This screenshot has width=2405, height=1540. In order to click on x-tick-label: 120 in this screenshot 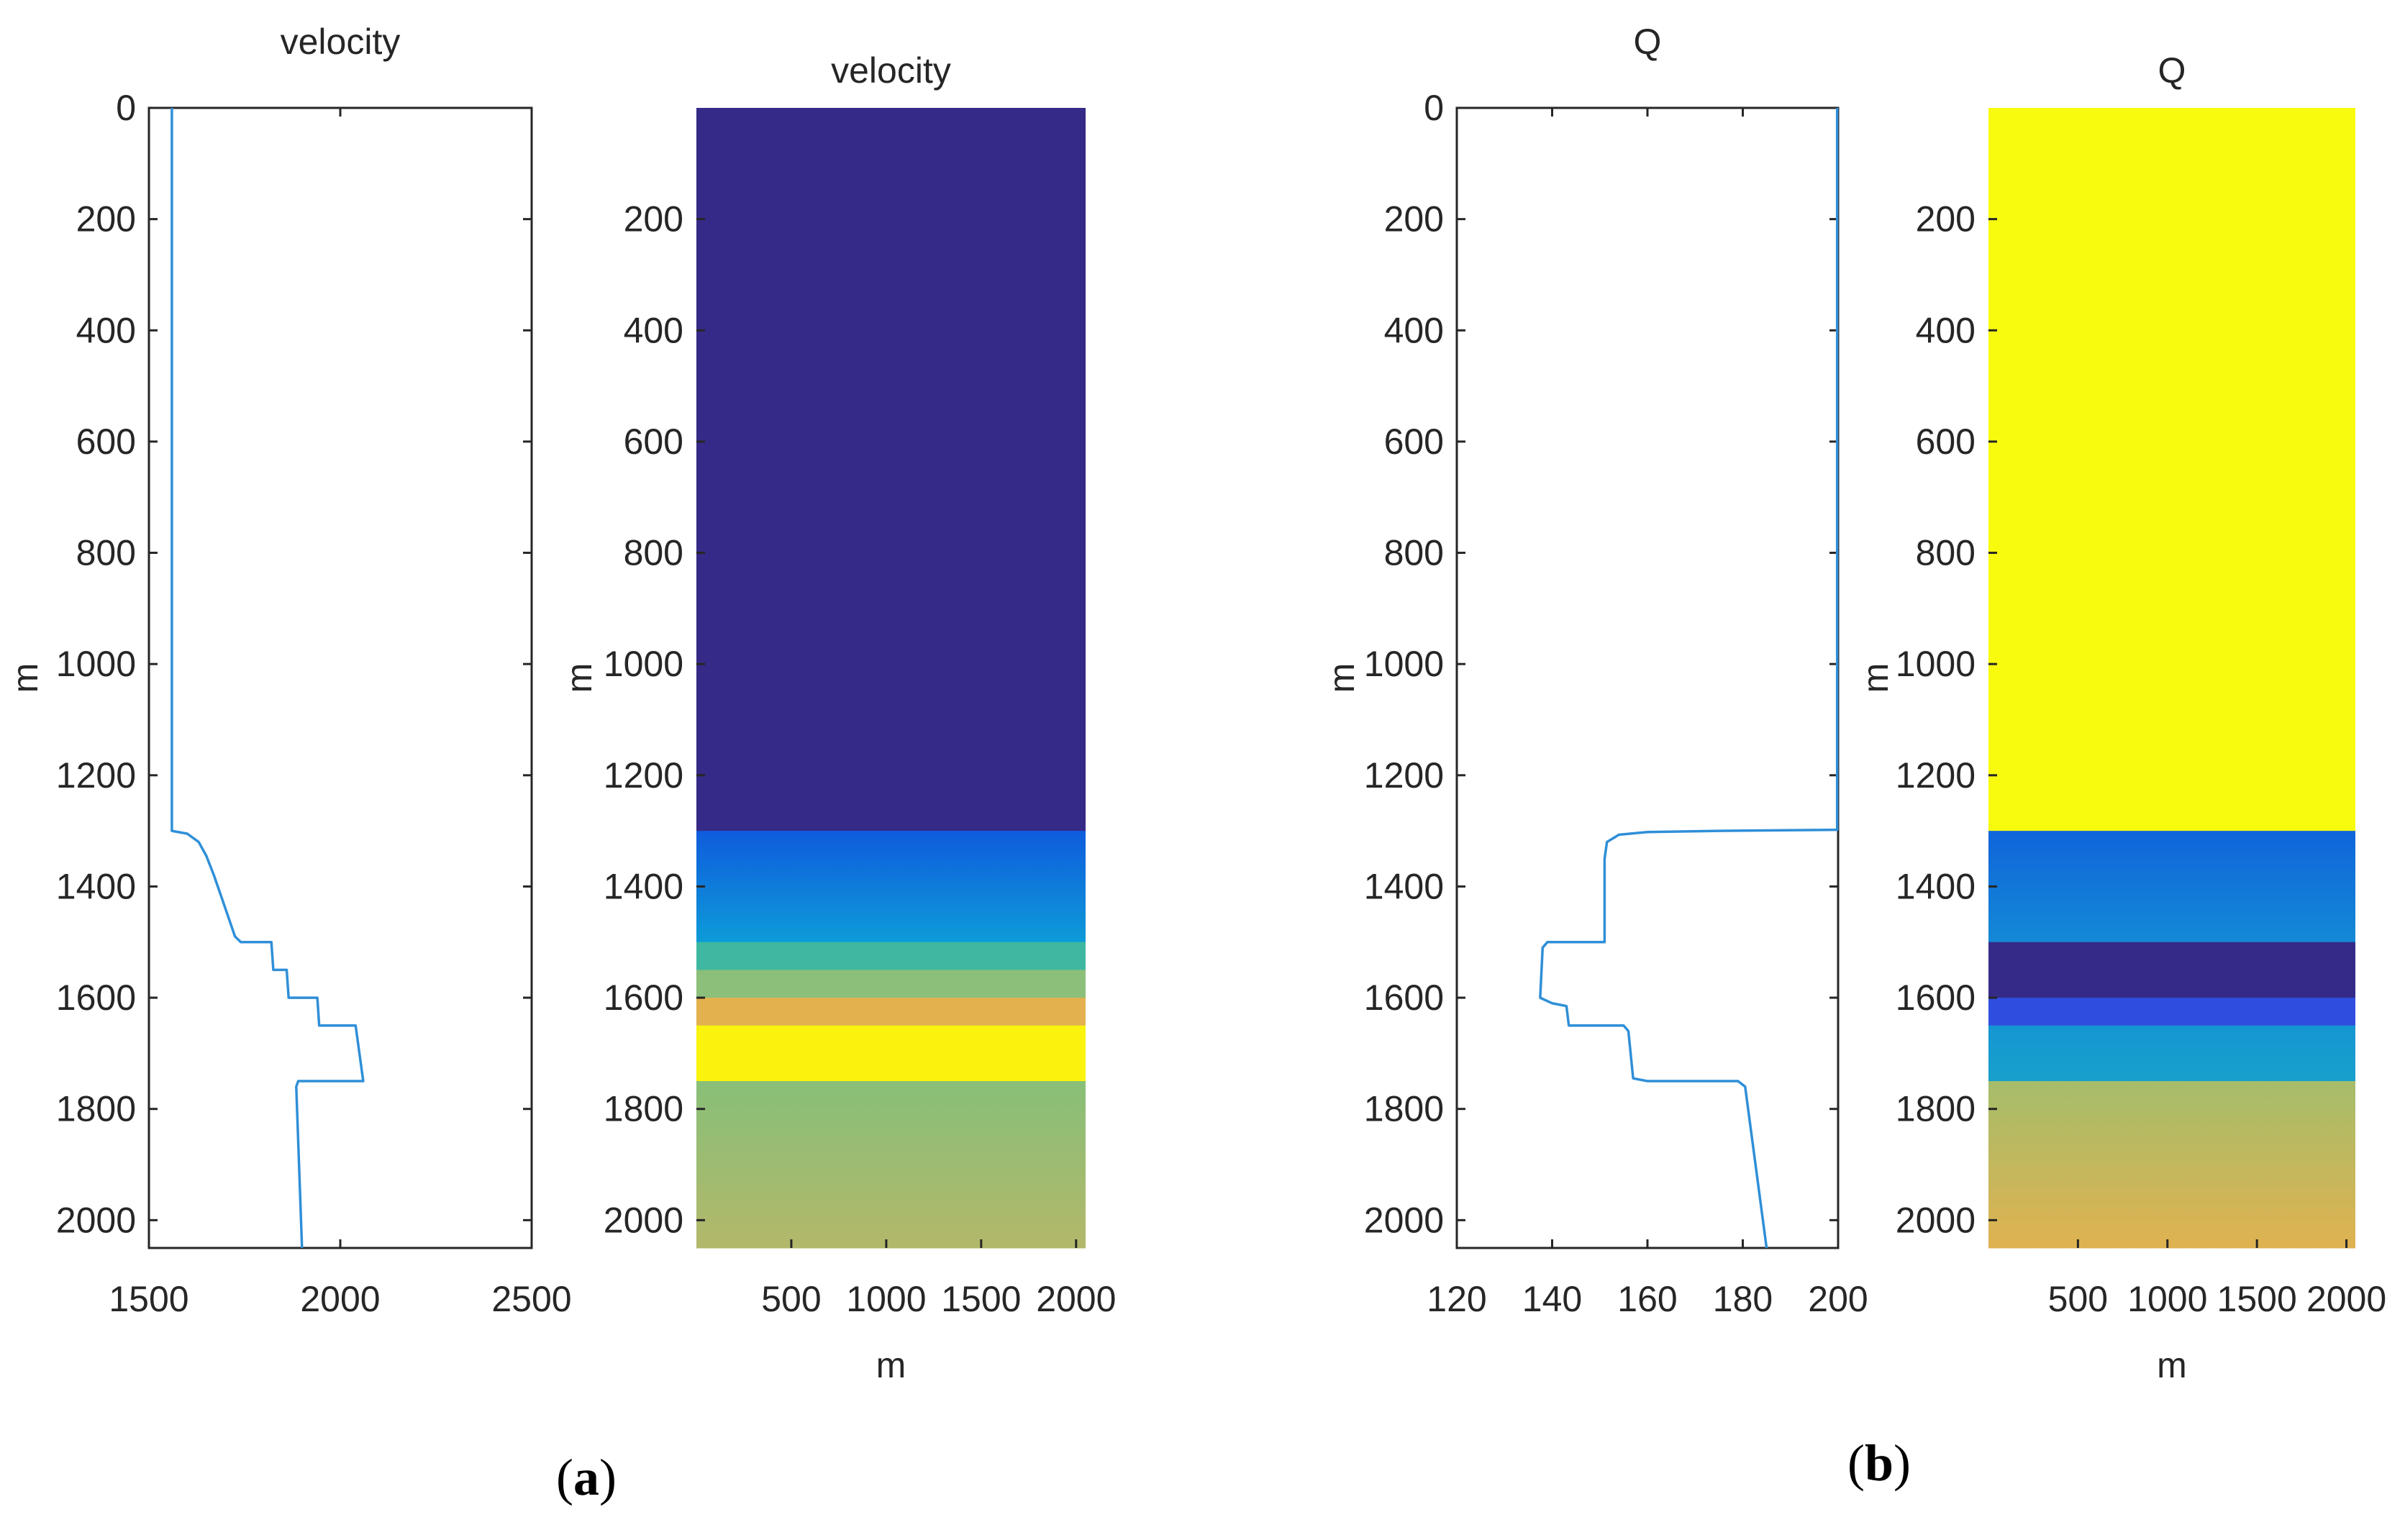, I will do `click(1456, 1299)`.